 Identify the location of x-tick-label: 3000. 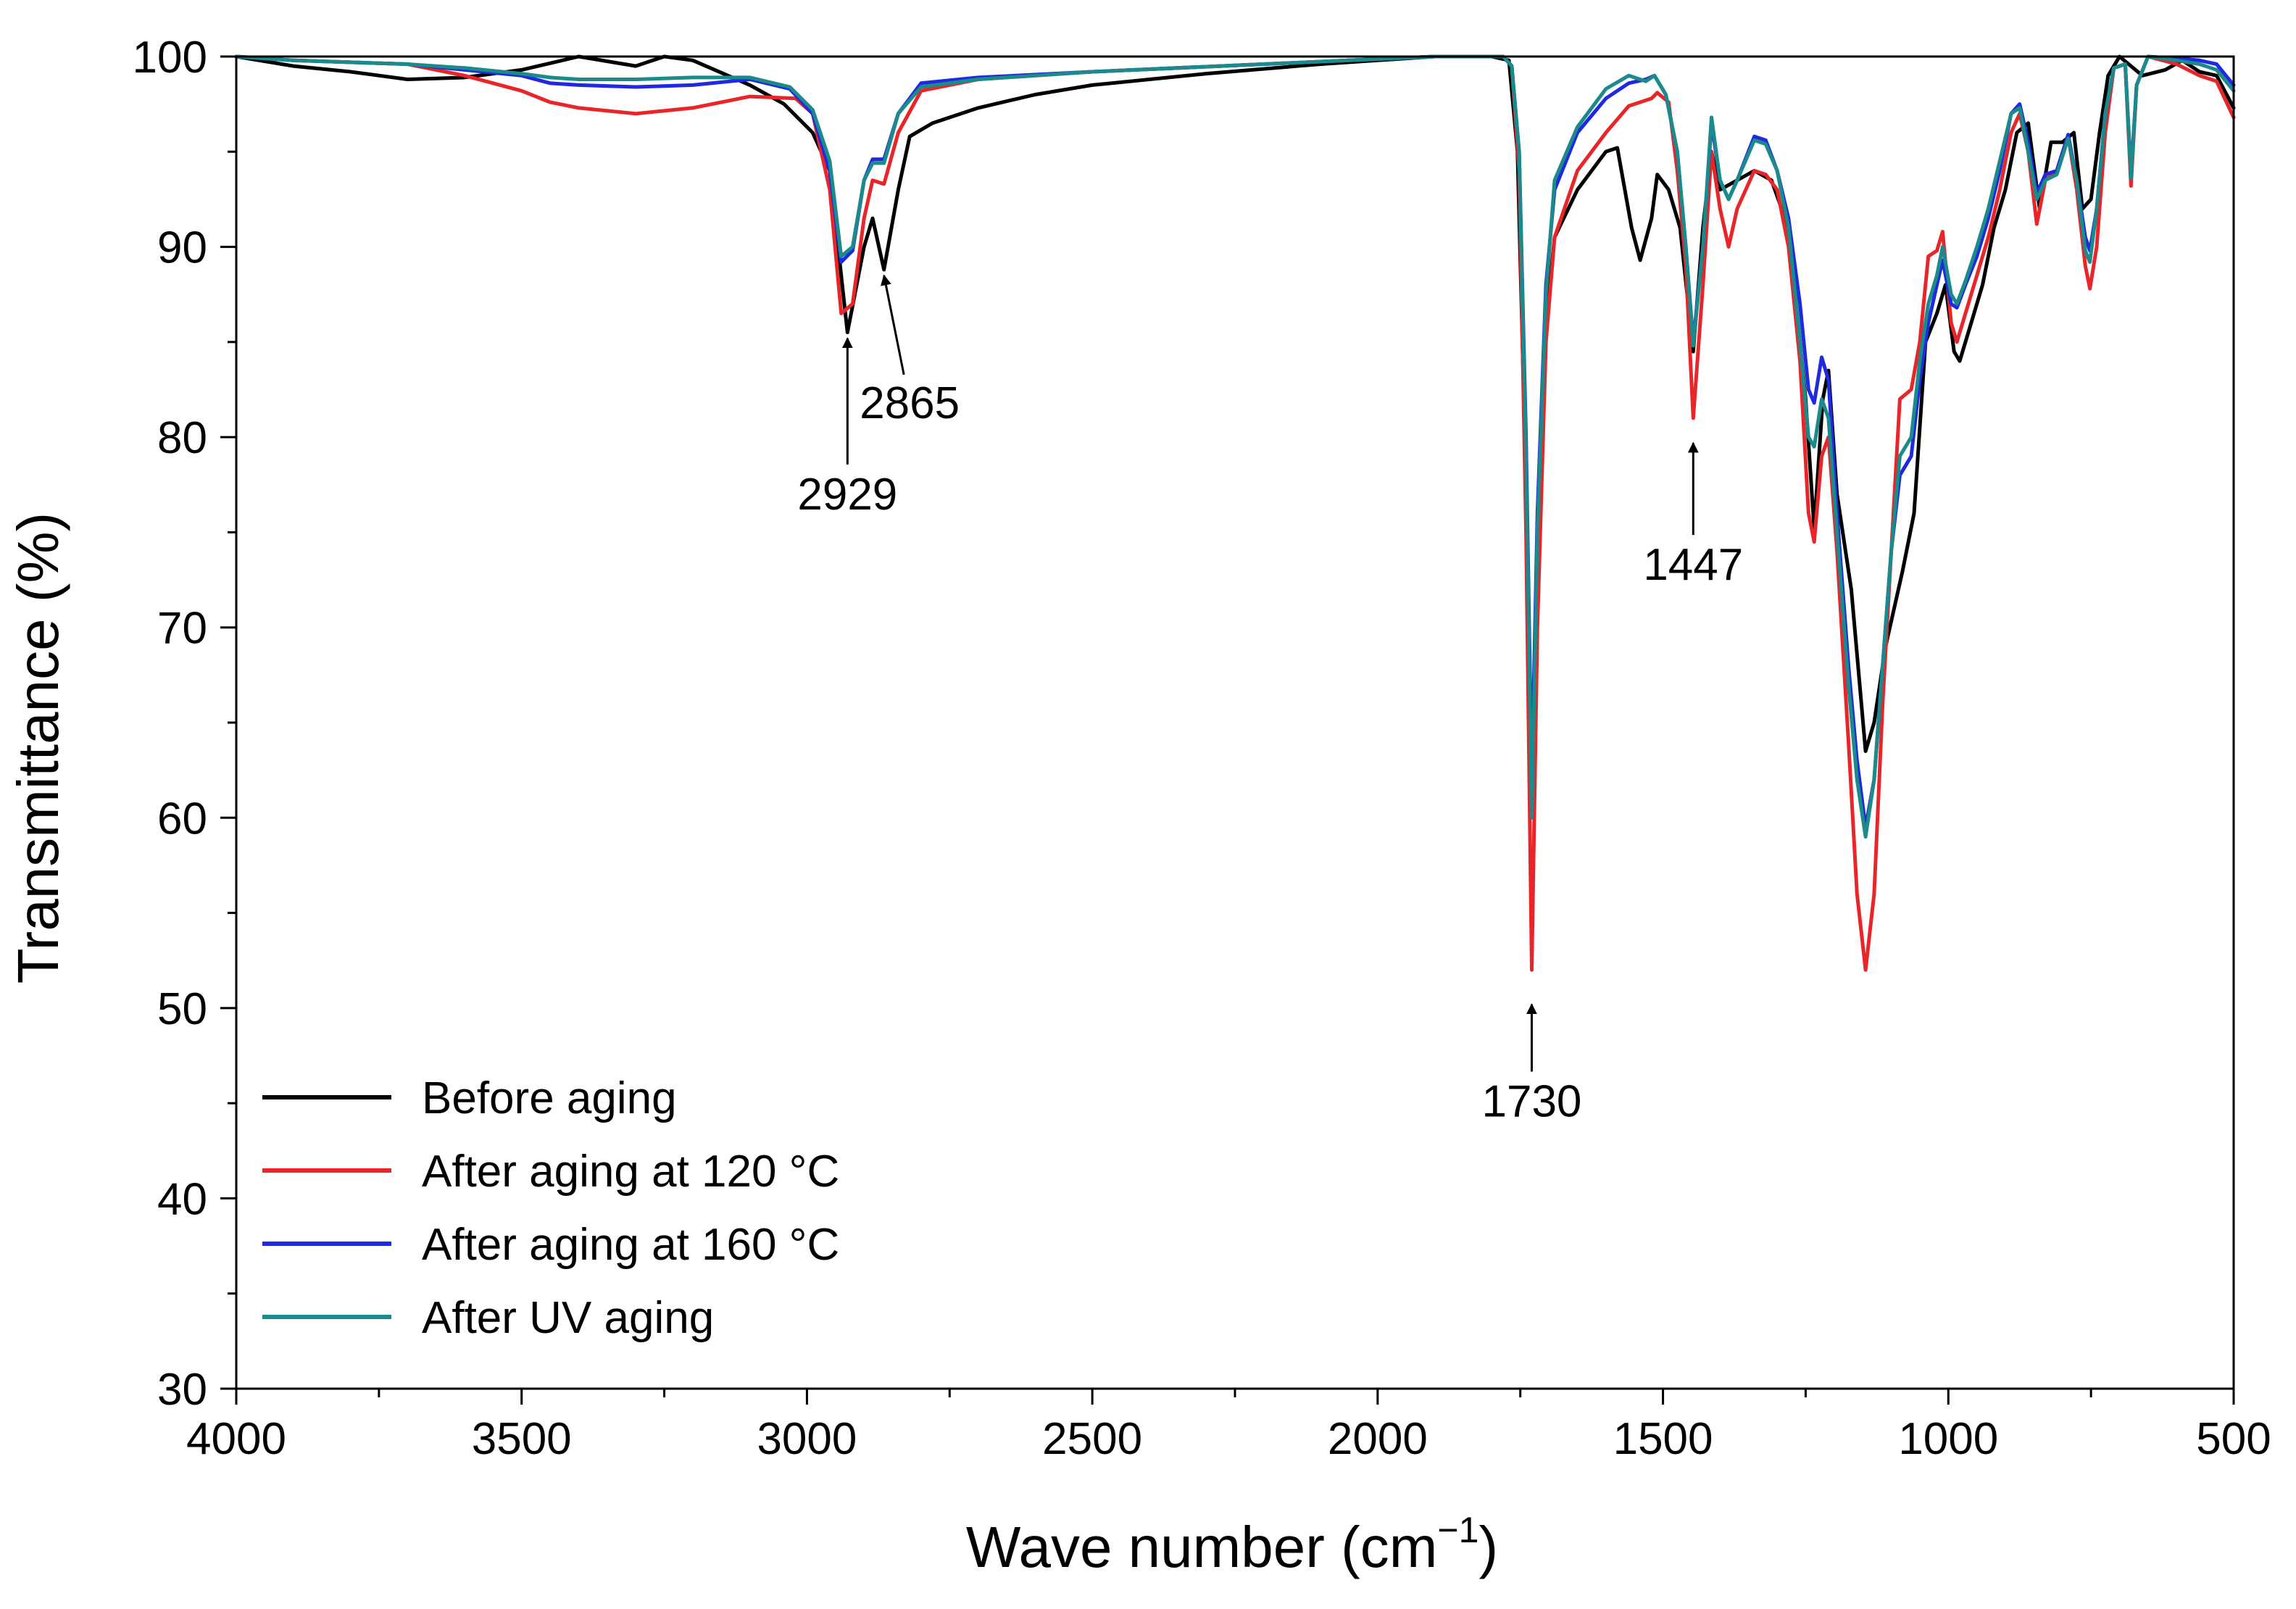
(807, 1439).